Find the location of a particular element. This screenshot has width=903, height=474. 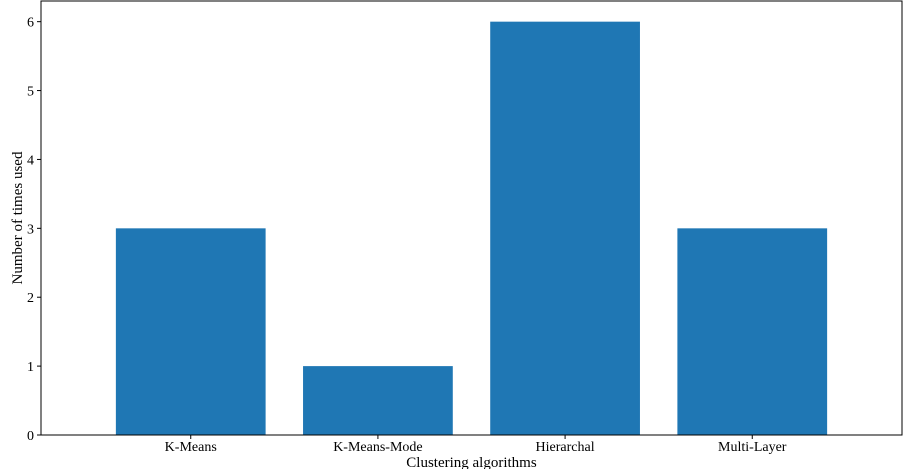

y-tick-label: 6 is located at coordinates (30, 23).